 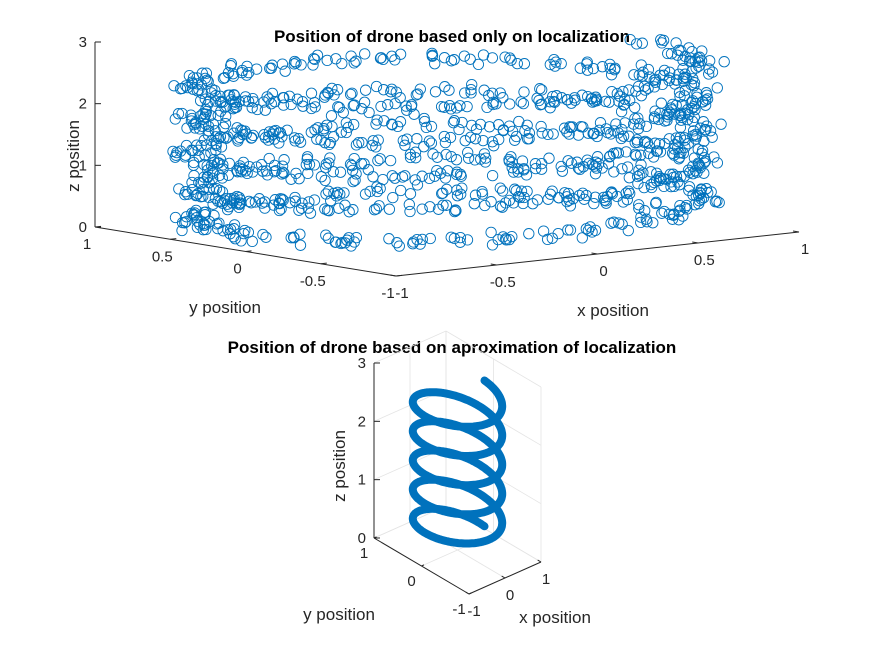 What do you see at coordinates (401, 293) in the screenshot?
I see `plot1-x-tick-label: -1` at bounding box center [401, 293].